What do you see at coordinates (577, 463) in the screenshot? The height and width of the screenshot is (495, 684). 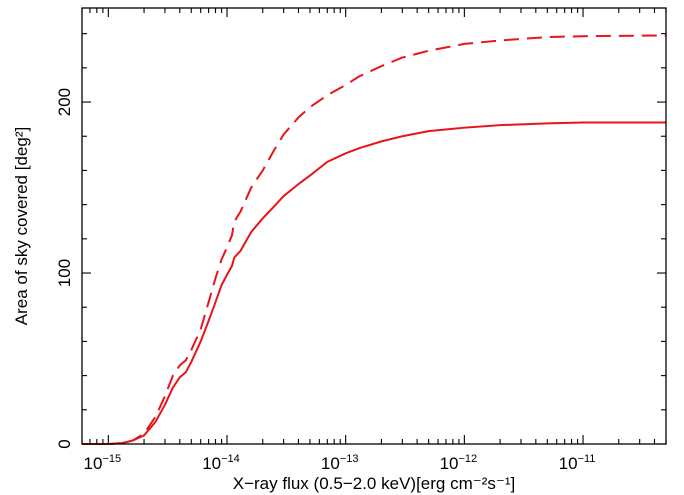 I see `x-tick-label: 10−11` at bounding box center [577, 463].